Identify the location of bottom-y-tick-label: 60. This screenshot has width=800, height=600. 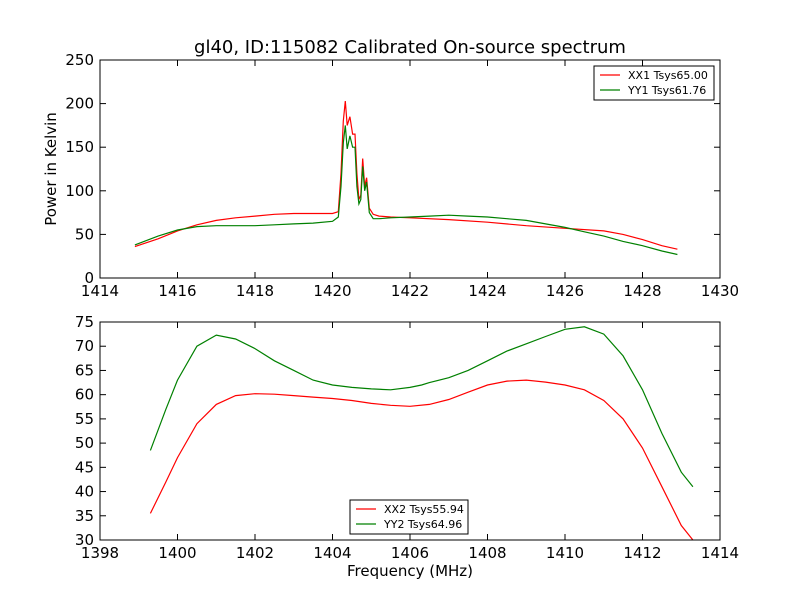
(84, 395).